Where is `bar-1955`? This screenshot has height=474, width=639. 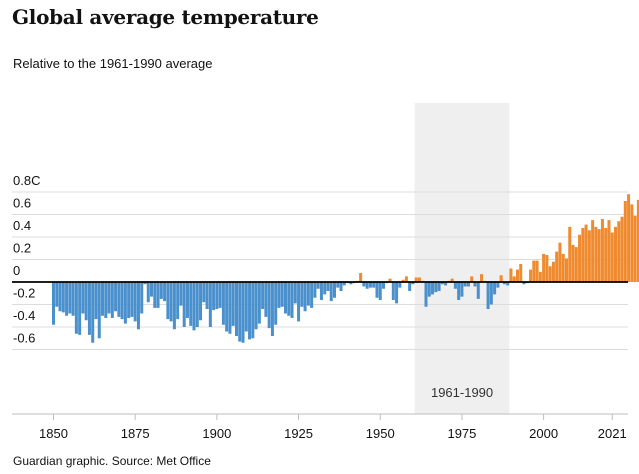
bar-1955 is located at coordinates (397, 293).